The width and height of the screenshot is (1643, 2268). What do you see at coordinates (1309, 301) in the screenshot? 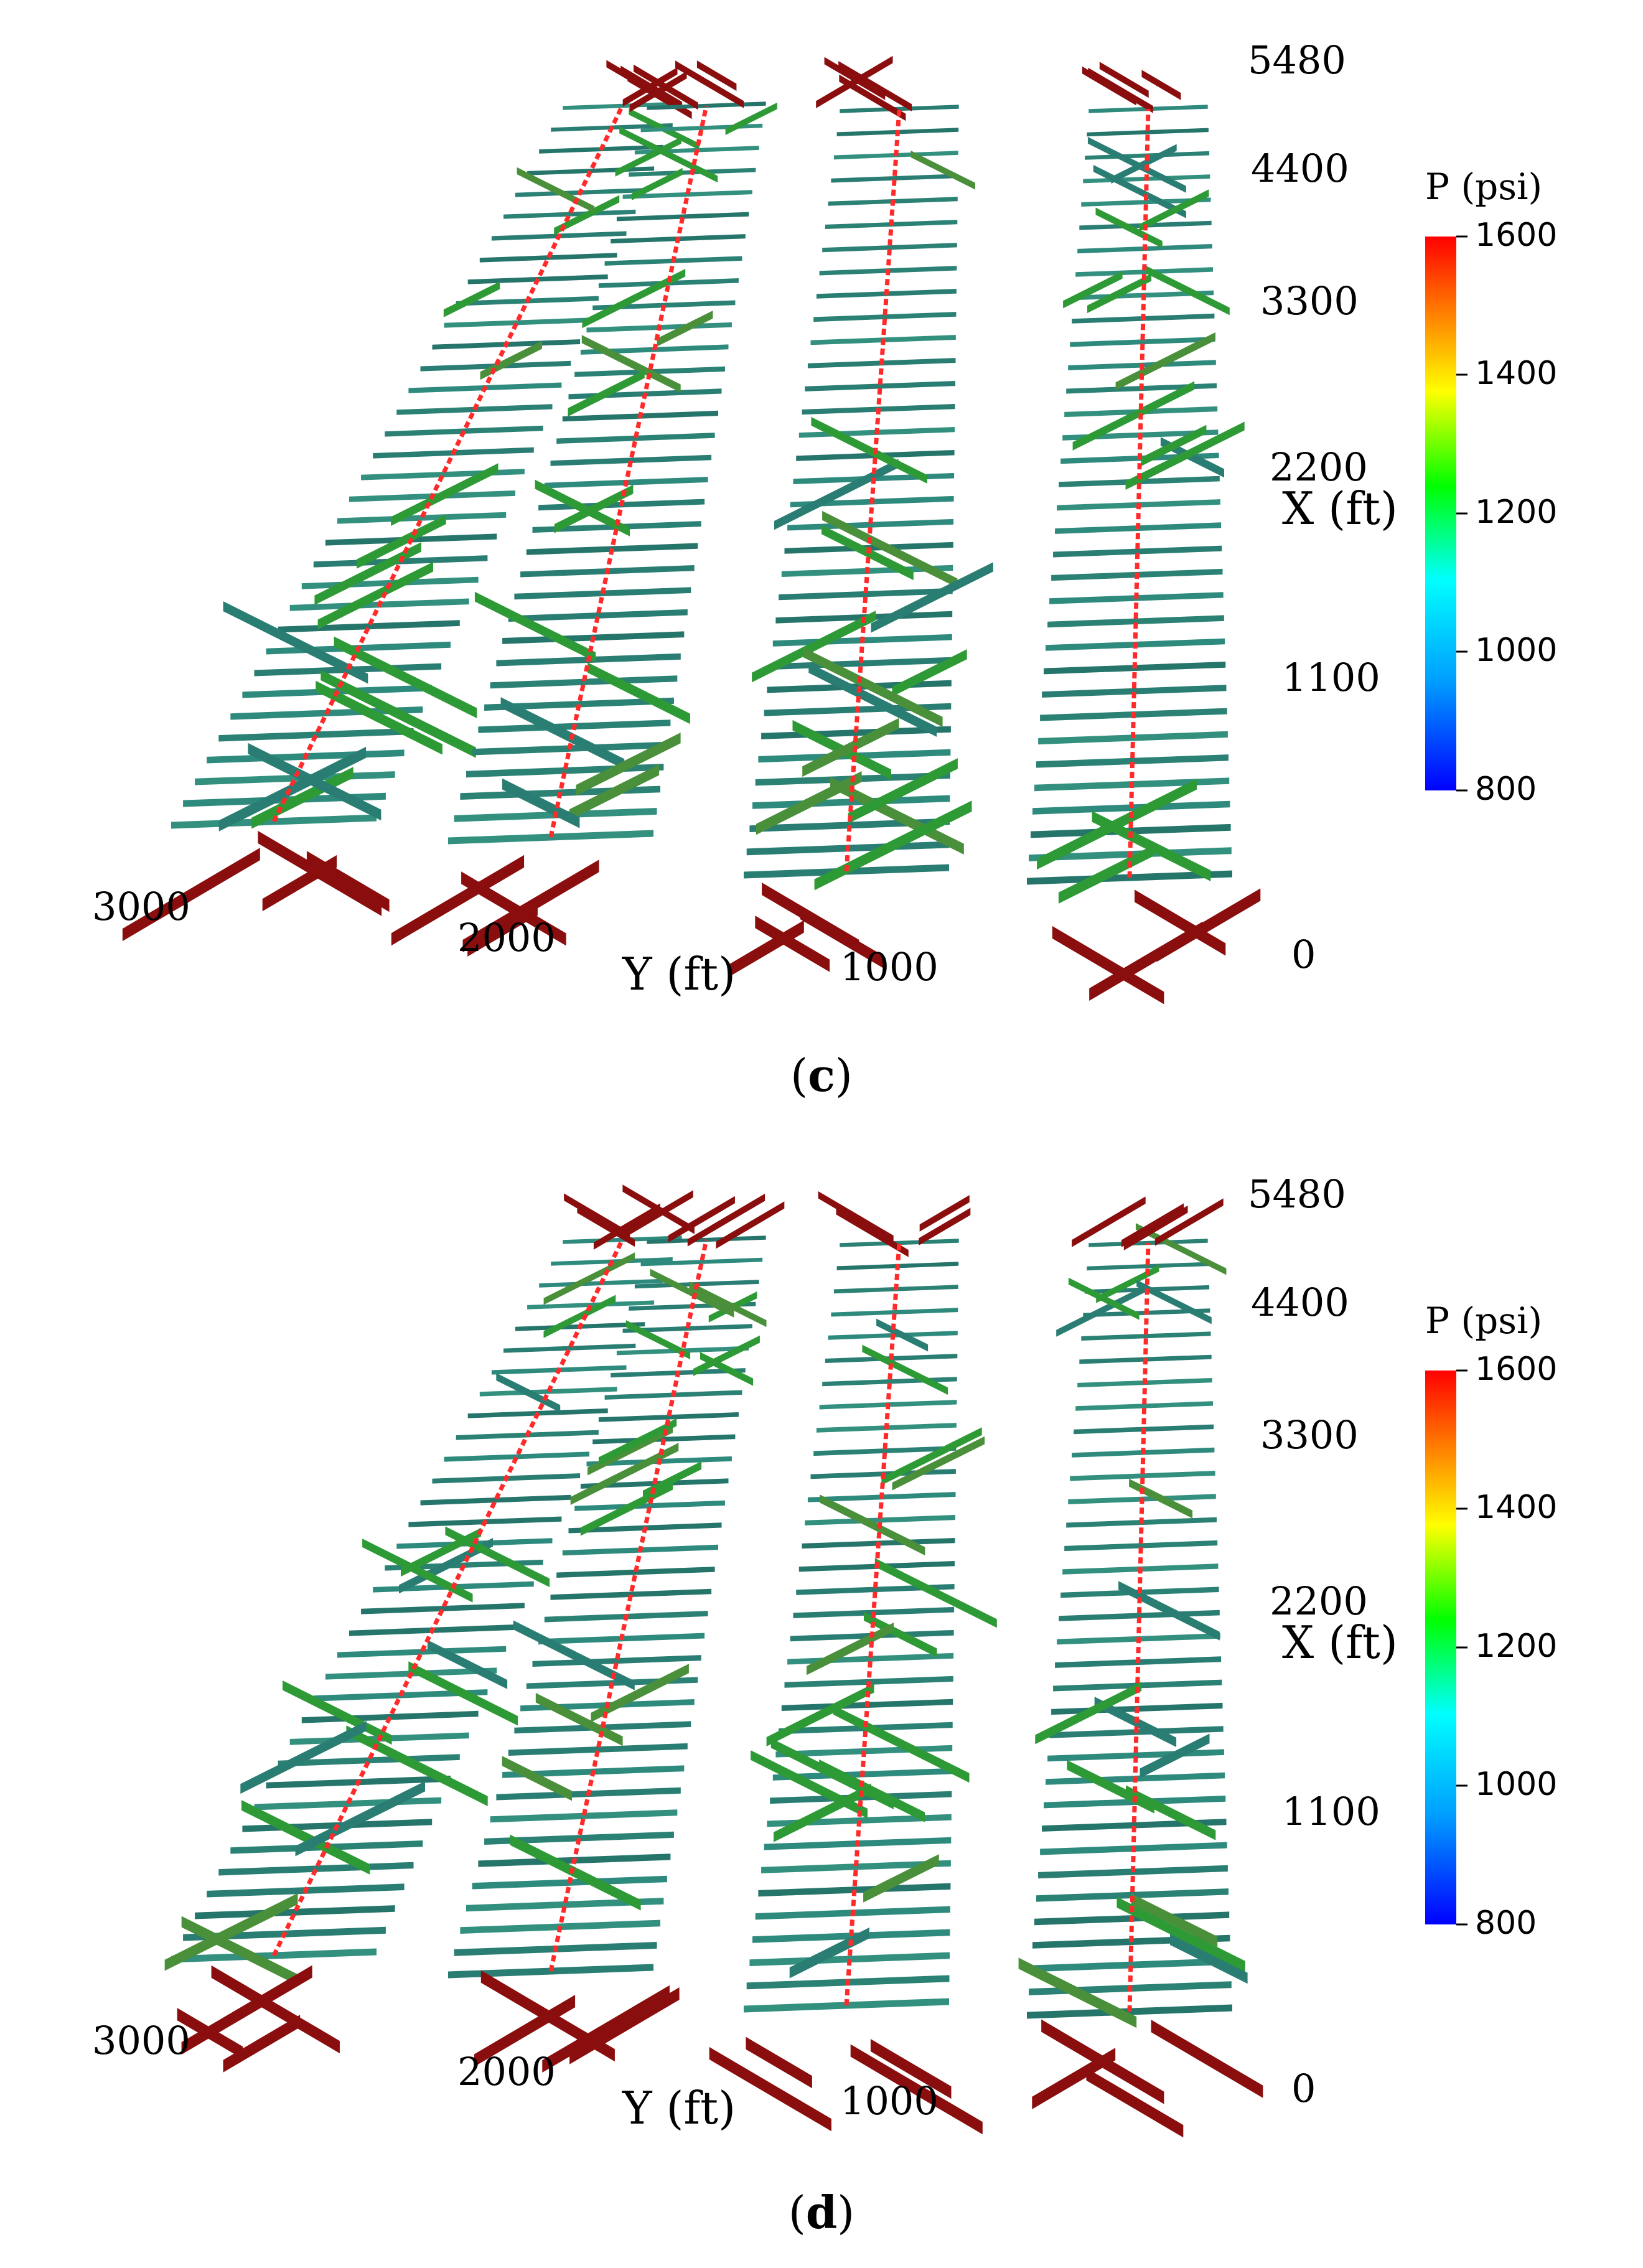
I see `x-tick-label: 3300` at bounding box center [1309, 301].